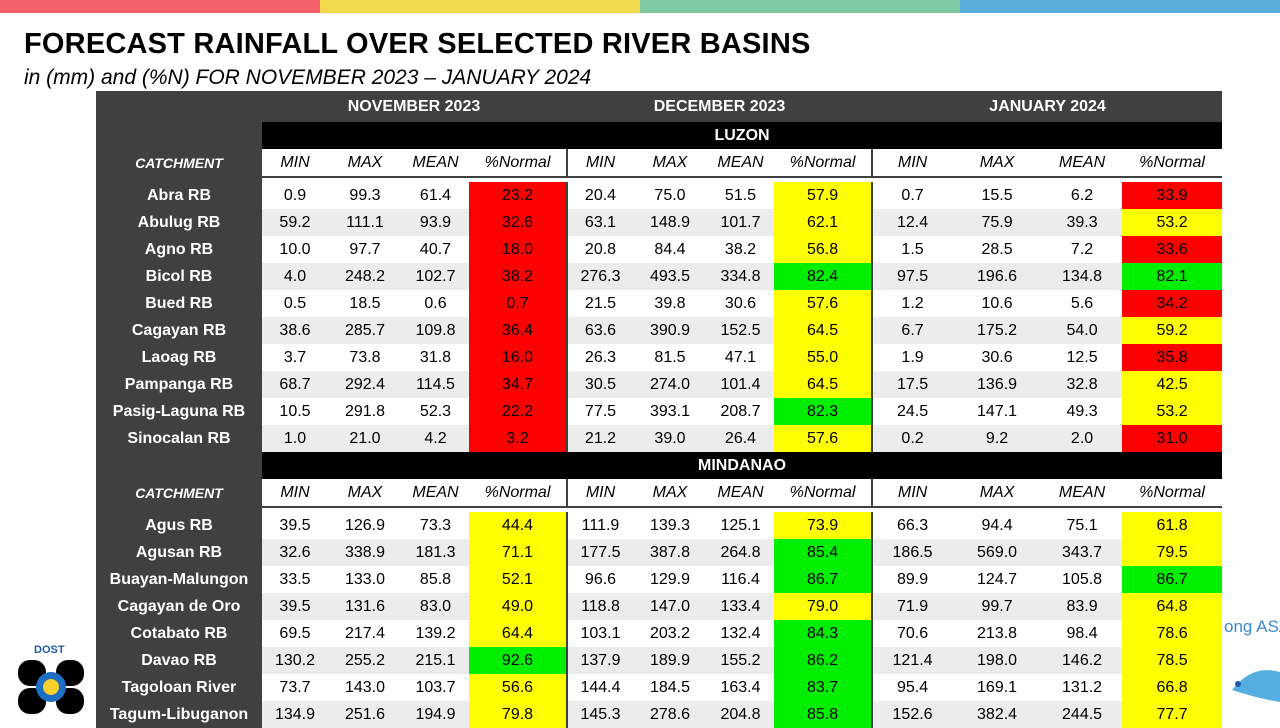  Describe the element at coordinates (179, 276) in the screenshot. I see `basin-name: Bicol RB` at that location.